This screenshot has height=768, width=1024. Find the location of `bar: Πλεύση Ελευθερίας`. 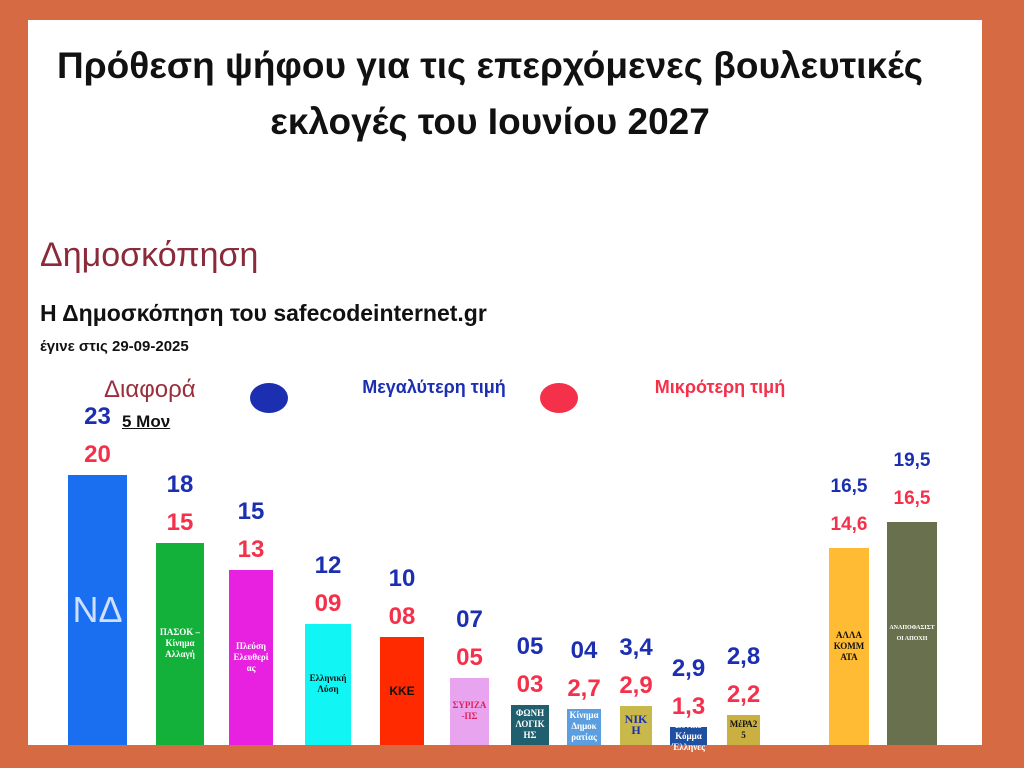

bar: Πλεύση Ελευθερίας is located at coordinates (251, 657).